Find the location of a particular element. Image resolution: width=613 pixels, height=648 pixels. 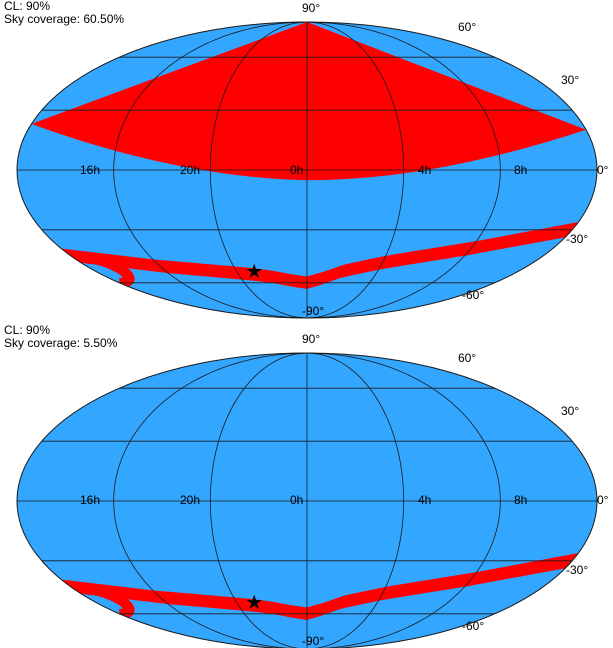

panel-info: CL: 90% Sky coverage: 60.50% is located at coordinates (64, 13).